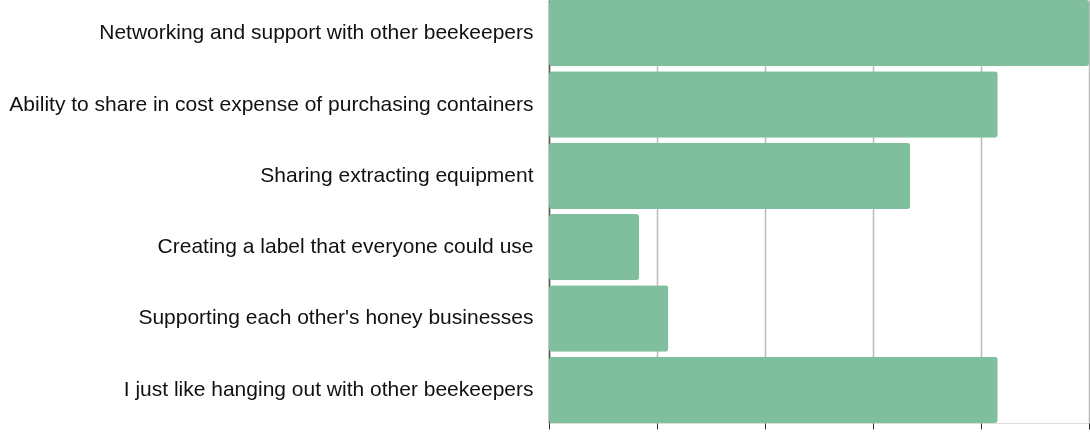  What do you see at coordinates (316, 32) in the screenshot?
I see `y-tick-label: Networking and support with other beekeepers` at bounding box center [316, 32].